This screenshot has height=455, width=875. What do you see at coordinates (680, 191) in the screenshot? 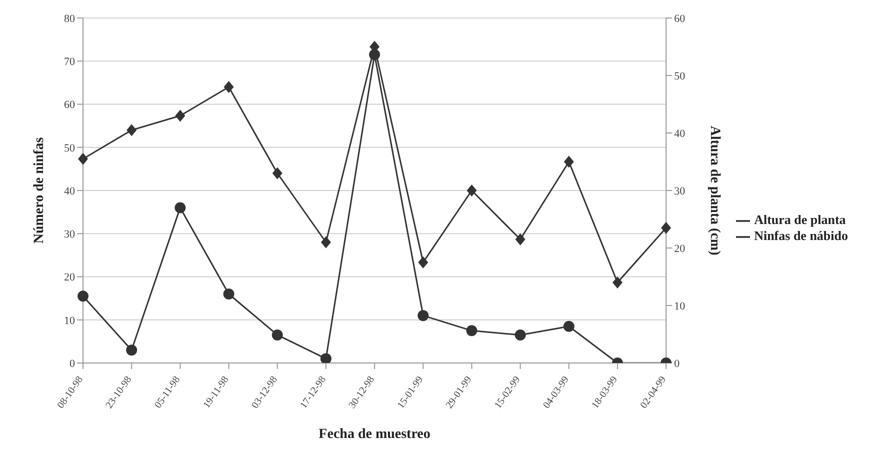
I see `y2-tick-label: 30` at bounding box center [680, 191].